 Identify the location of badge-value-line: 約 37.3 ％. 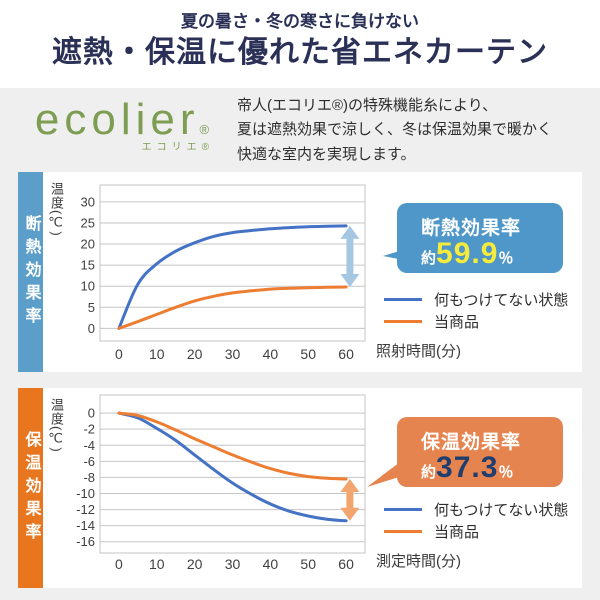
(480, 467).